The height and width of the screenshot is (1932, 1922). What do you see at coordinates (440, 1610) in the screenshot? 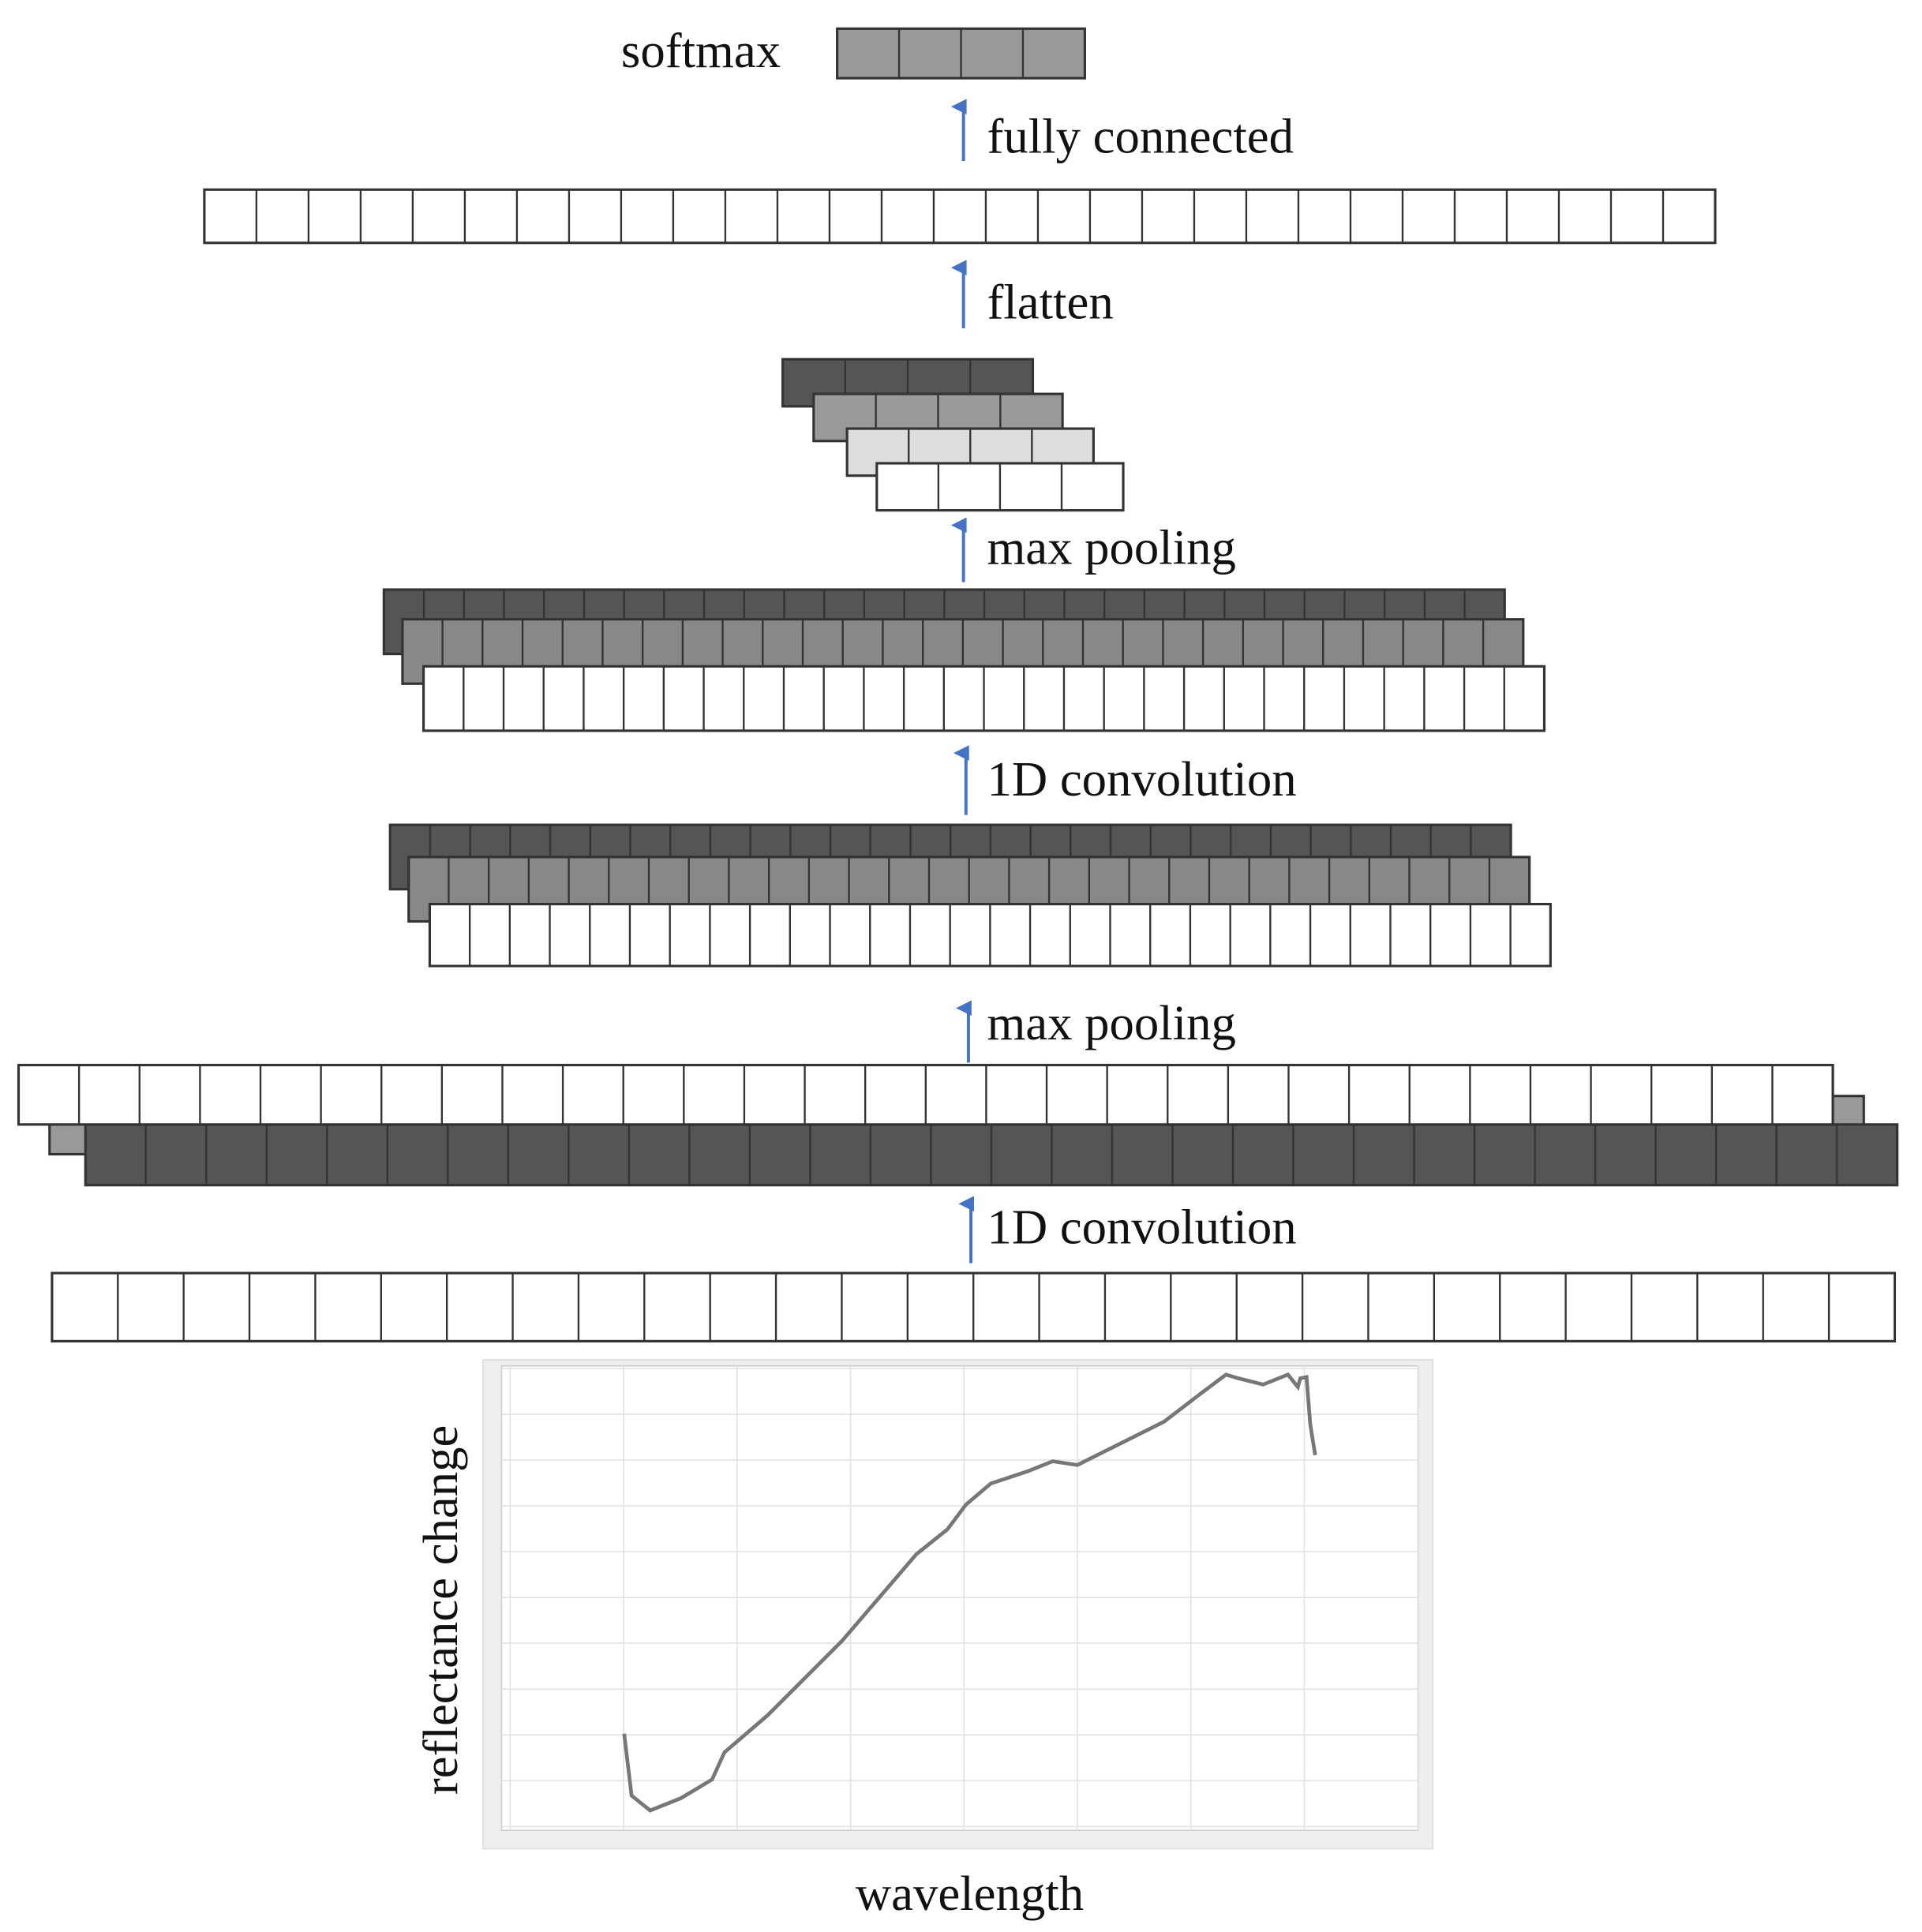
I see `y-axis-label: reflectance change` at bounding box center [440, 1610].